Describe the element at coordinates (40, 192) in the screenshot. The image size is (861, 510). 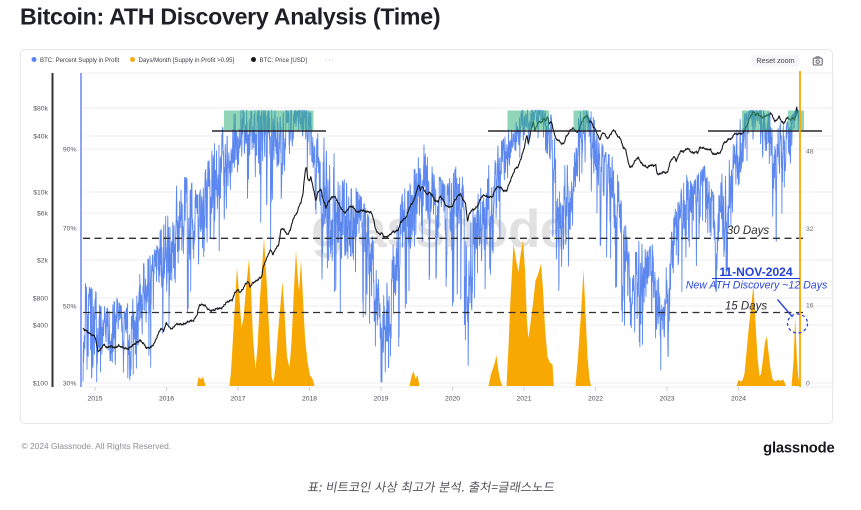
I see `svg-text: $10k` at that location.